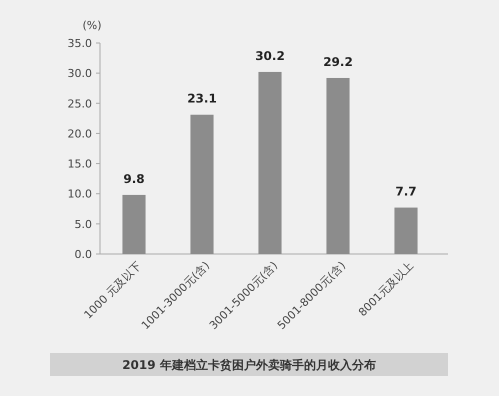 This screenshot has width=499, height=396. I want to click on y-tick-label: 10.0, so click(80, 194).